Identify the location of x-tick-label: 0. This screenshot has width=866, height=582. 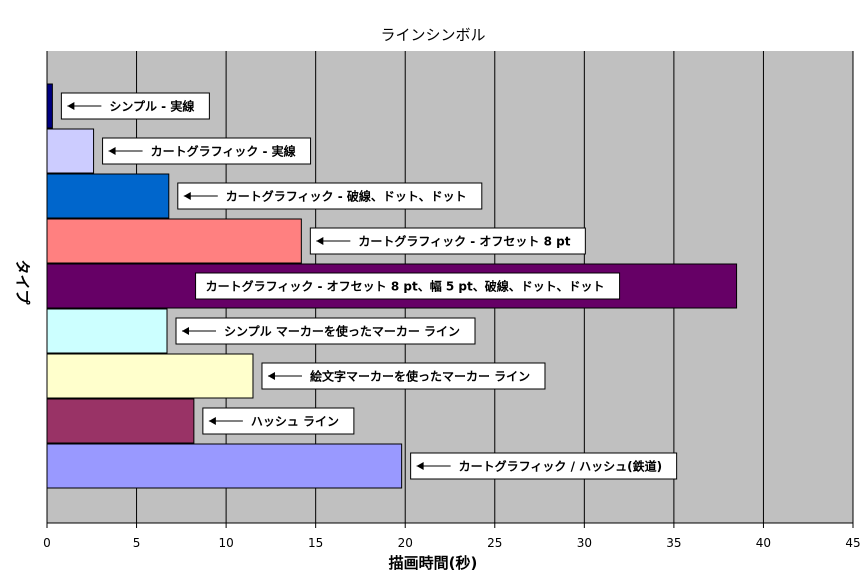
(47, 543).